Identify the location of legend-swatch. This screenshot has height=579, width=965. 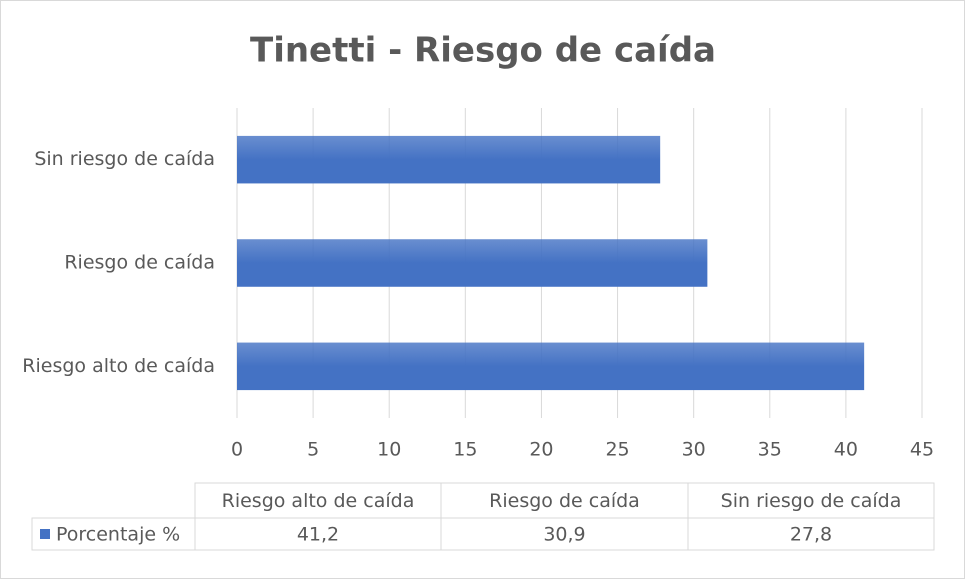
(45, 534).